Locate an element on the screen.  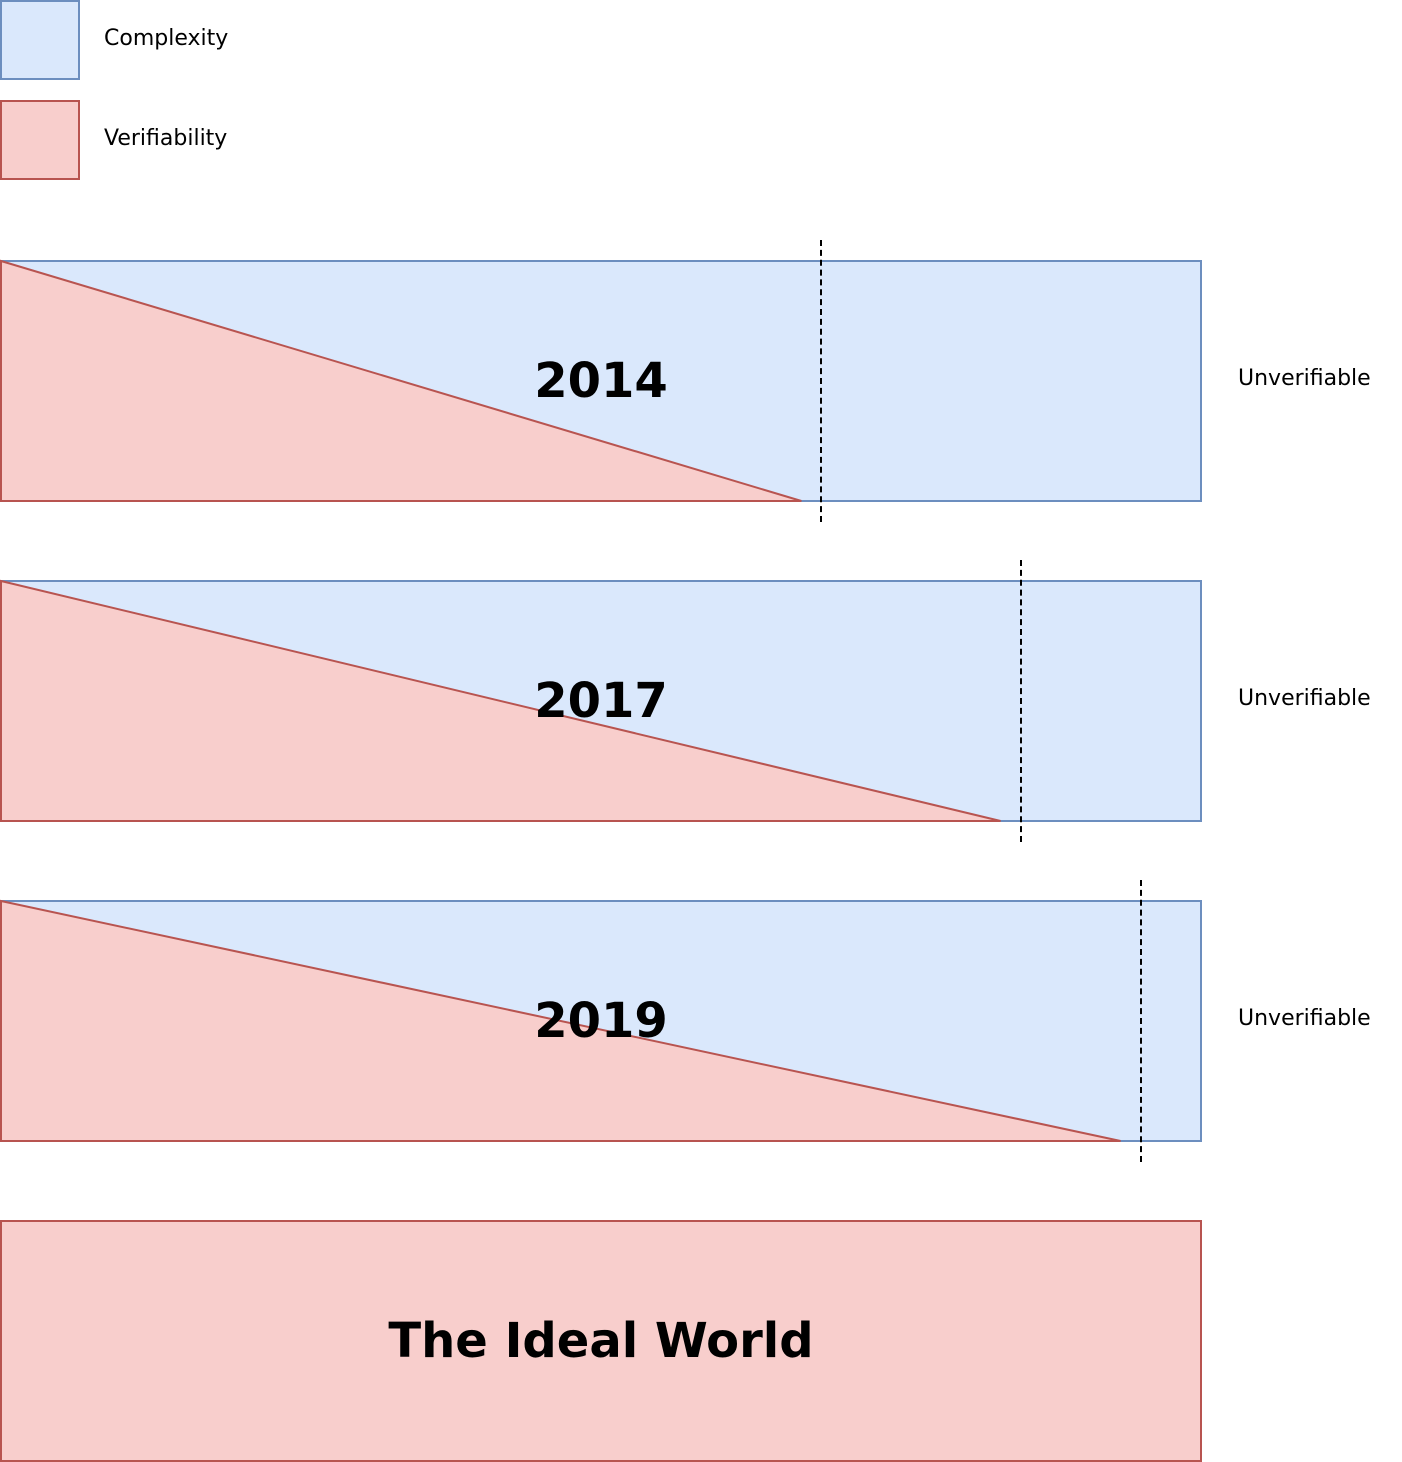
verifiability-limit-marker-2014 is located at coordinates (821, 381).